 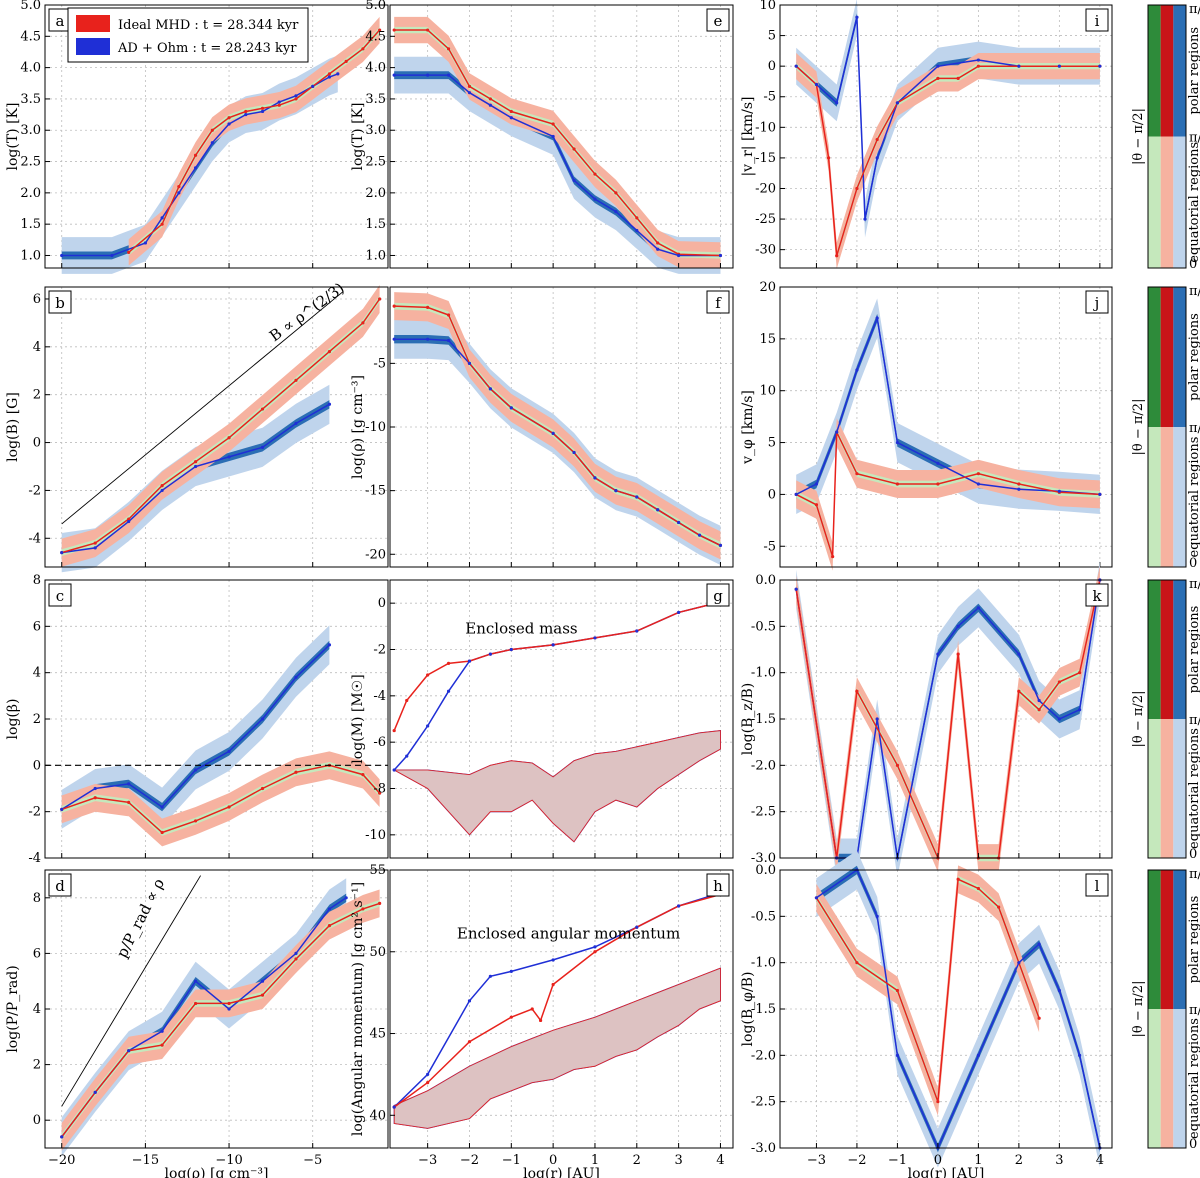 What do you see at coordinates (767, 6) in the screenshot?
I see `y-tick-label: 10` at bounding box center [767, 6].